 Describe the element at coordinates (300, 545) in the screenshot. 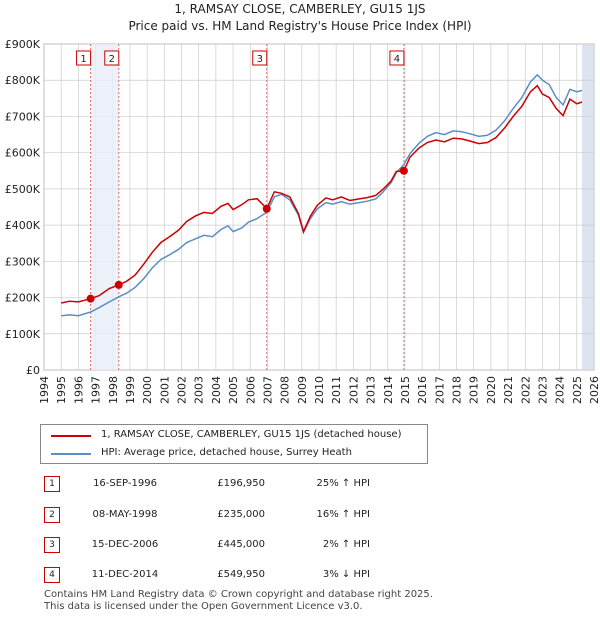

I see `table-row: 3 15-DEC-2006 £445,000 2% ↑ HPI` at that location.